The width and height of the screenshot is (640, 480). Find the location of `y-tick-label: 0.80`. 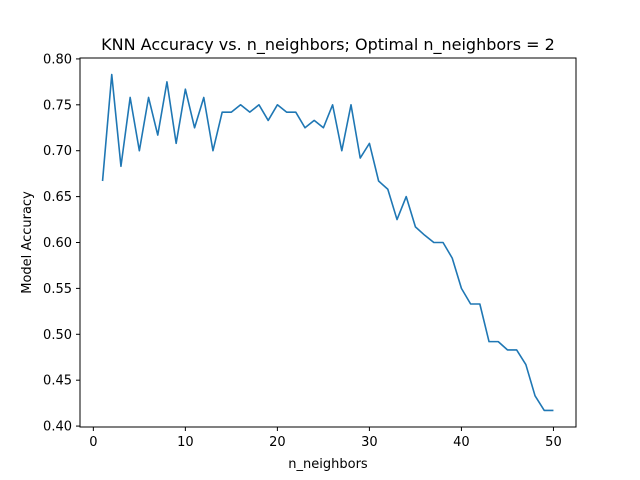

y-tick-label: 0.80 is located at coordinates (57, 59).